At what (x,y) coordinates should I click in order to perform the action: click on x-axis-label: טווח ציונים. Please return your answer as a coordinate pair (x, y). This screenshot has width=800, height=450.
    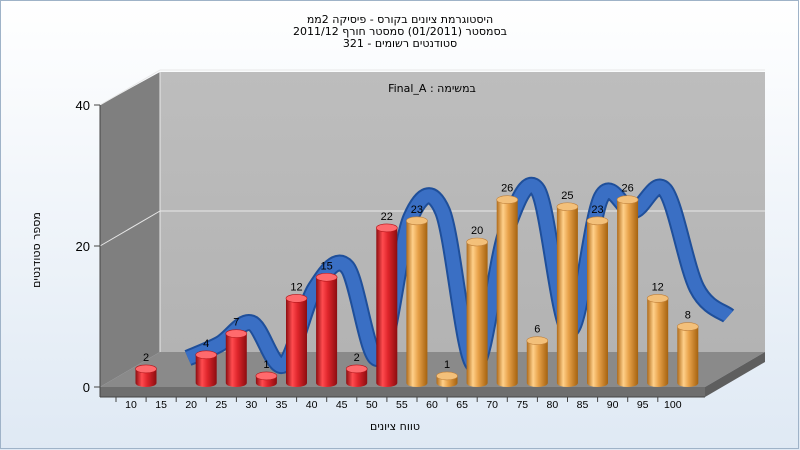
    Looking at the image, I should click on (395, 426).